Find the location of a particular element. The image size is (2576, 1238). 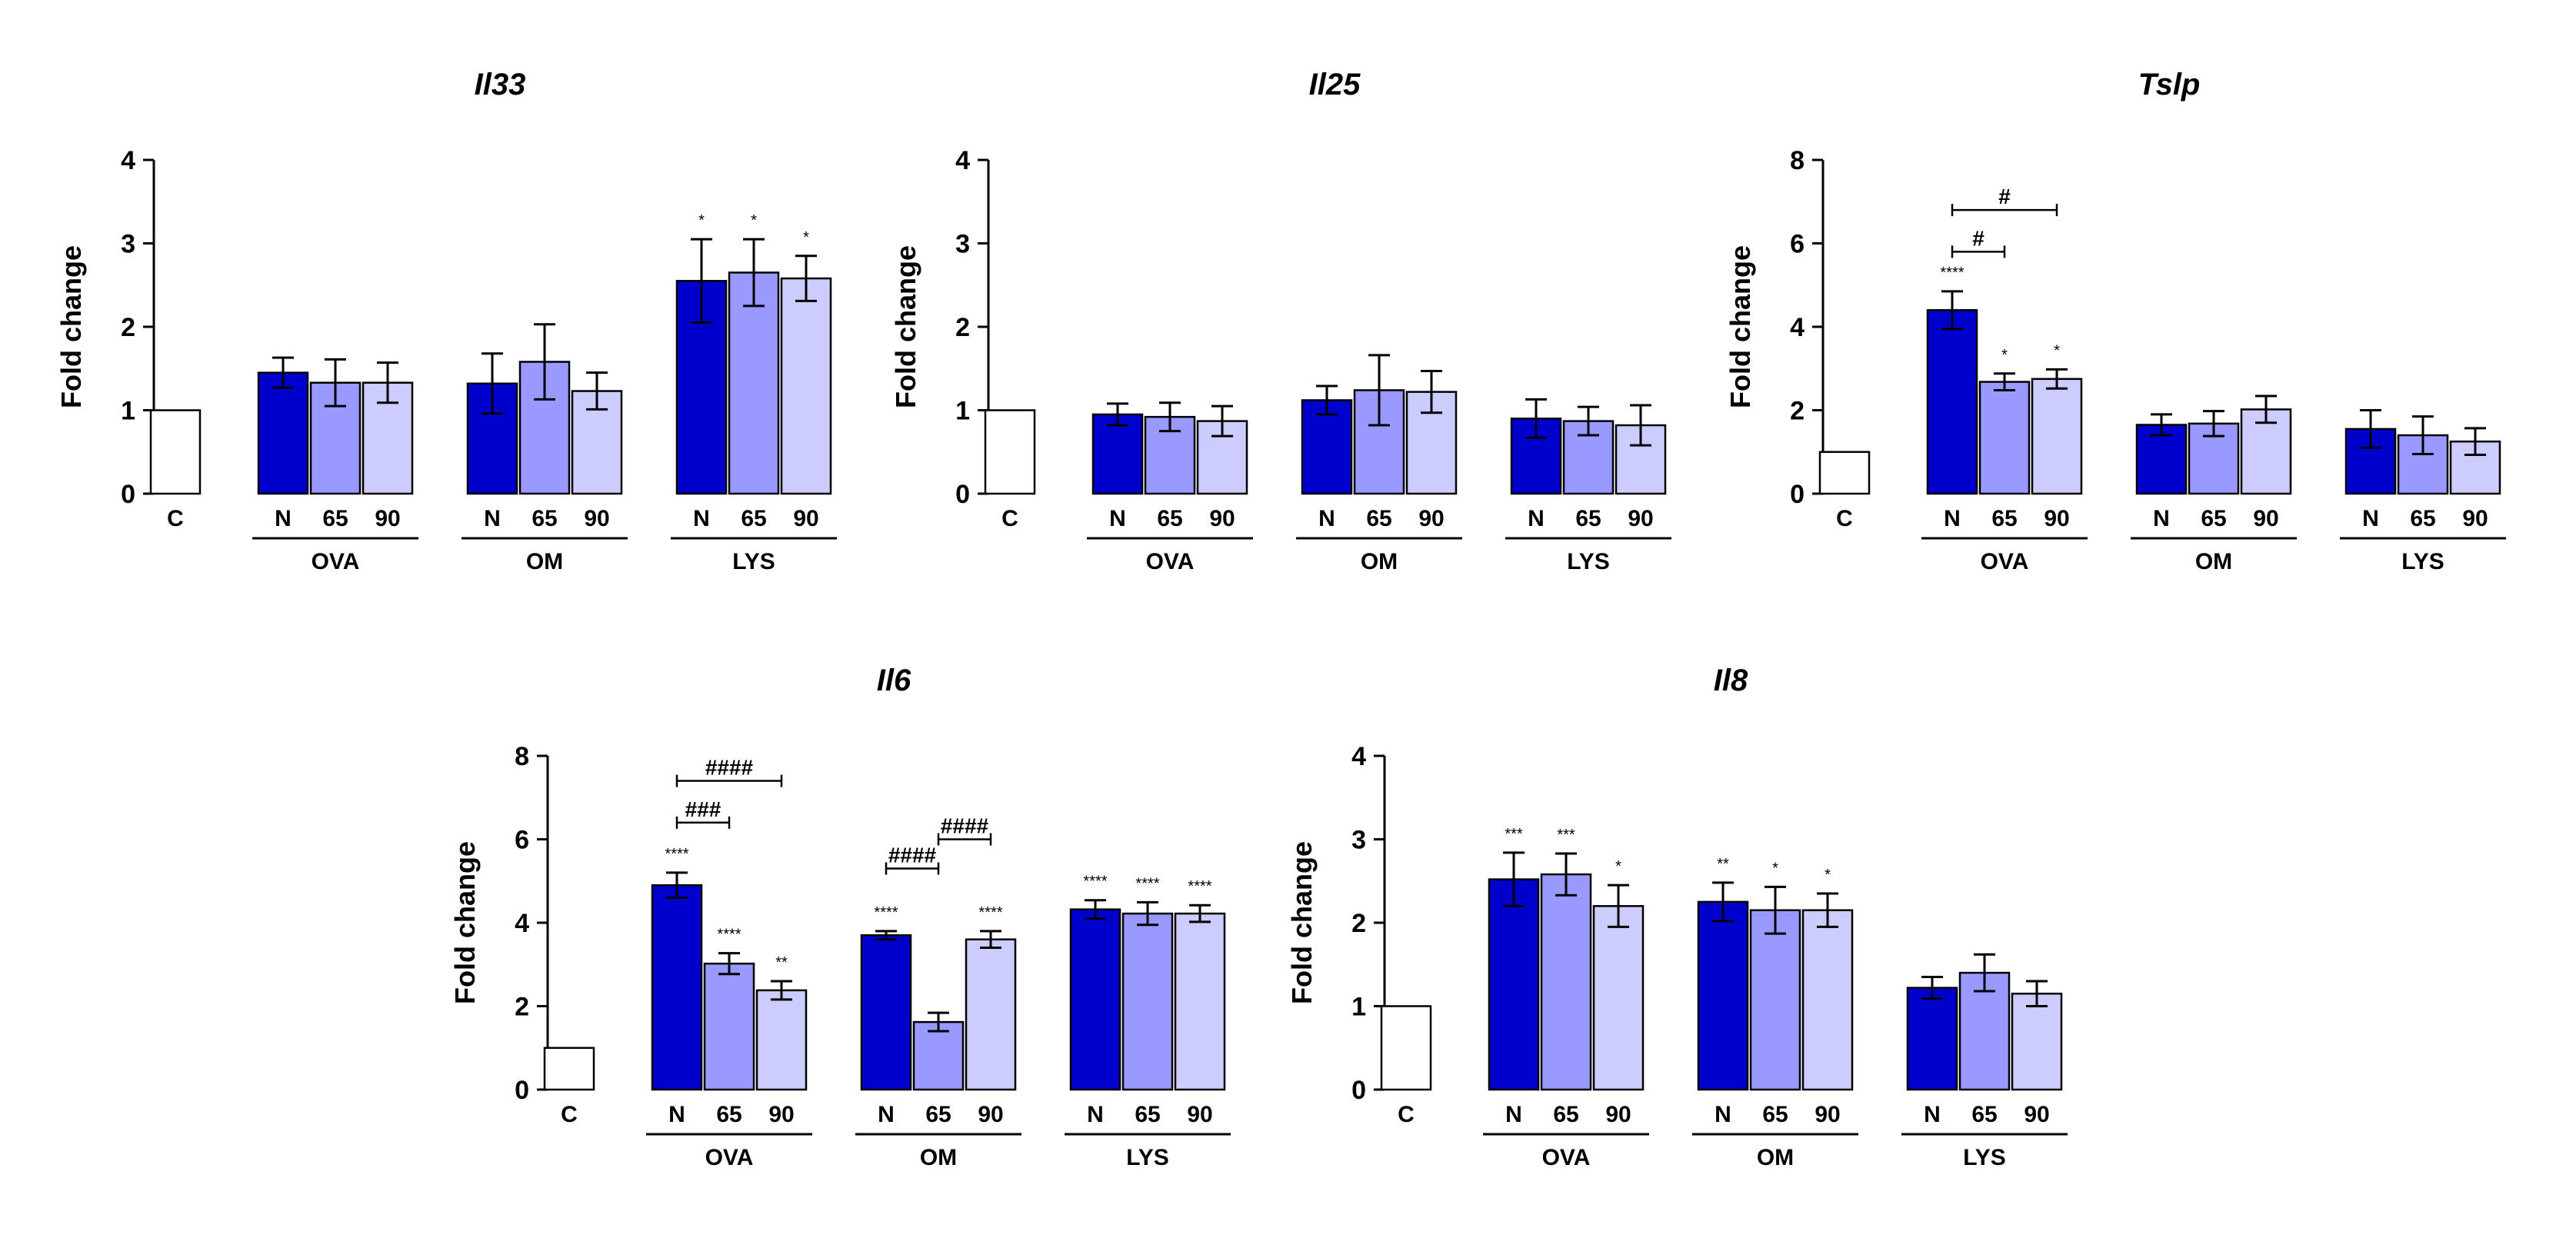

y-tick-label: 8 is located at coordinates (1797, 161).